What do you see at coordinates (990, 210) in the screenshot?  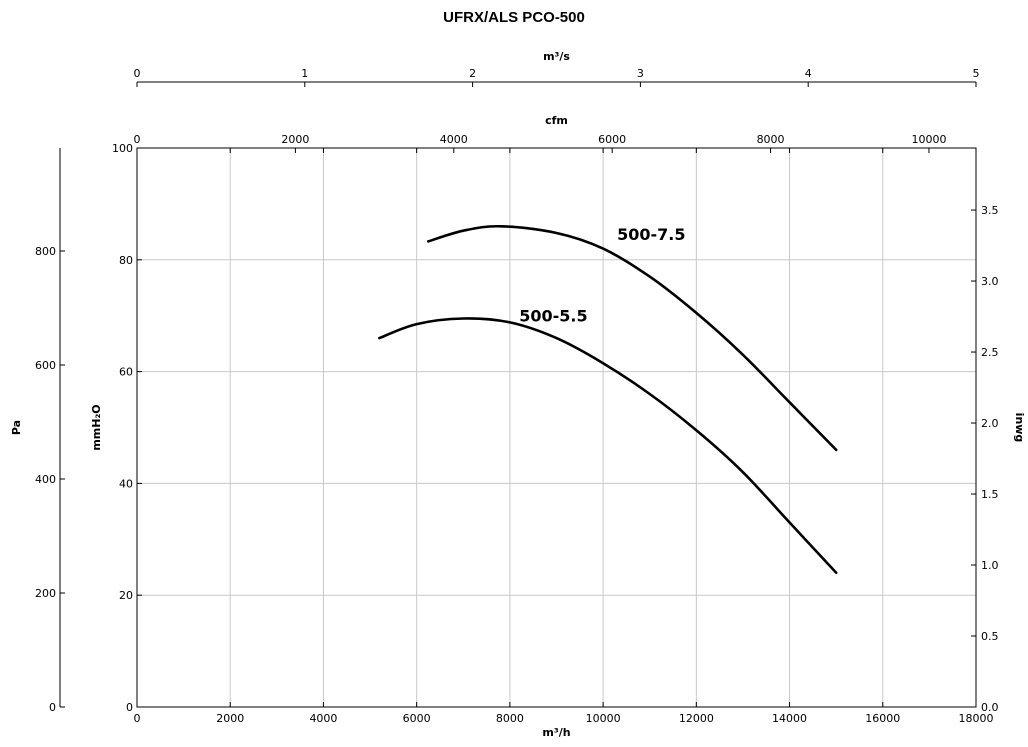 I see `inwg-tick-label: 3.5` at bounding box center [990, 210].